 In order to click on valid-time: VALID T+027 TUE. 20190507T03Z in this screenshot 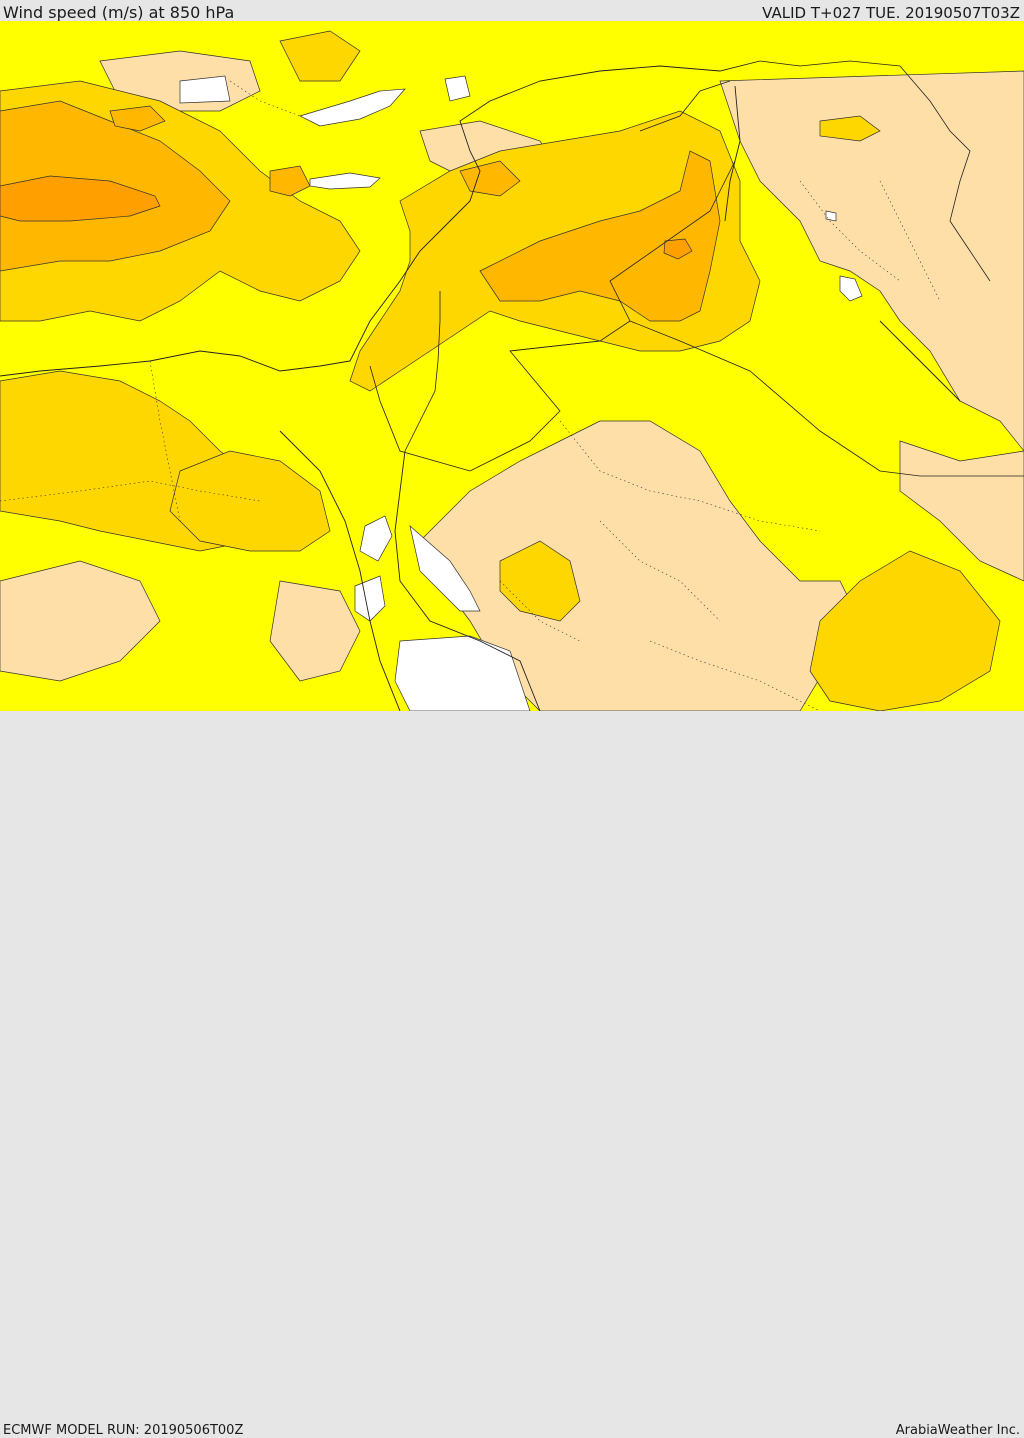, I will do `click(891, 13)`.